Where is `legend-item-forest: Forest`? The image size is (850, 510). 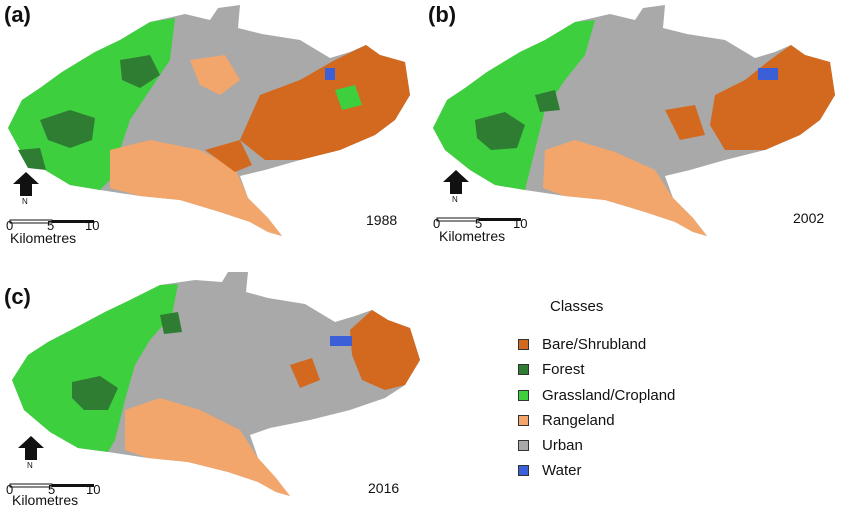
legend-item-forest: Forest is located at coordinates (551, 369).